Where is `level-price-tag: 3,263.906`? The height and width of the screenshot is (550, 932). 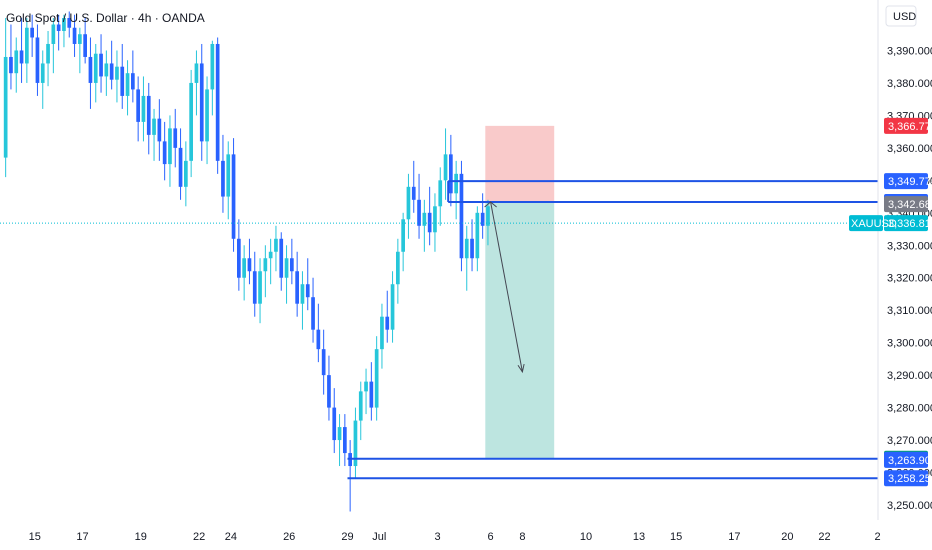
level-price-tag: 3,263.906 is located at coordinates (908, 459).